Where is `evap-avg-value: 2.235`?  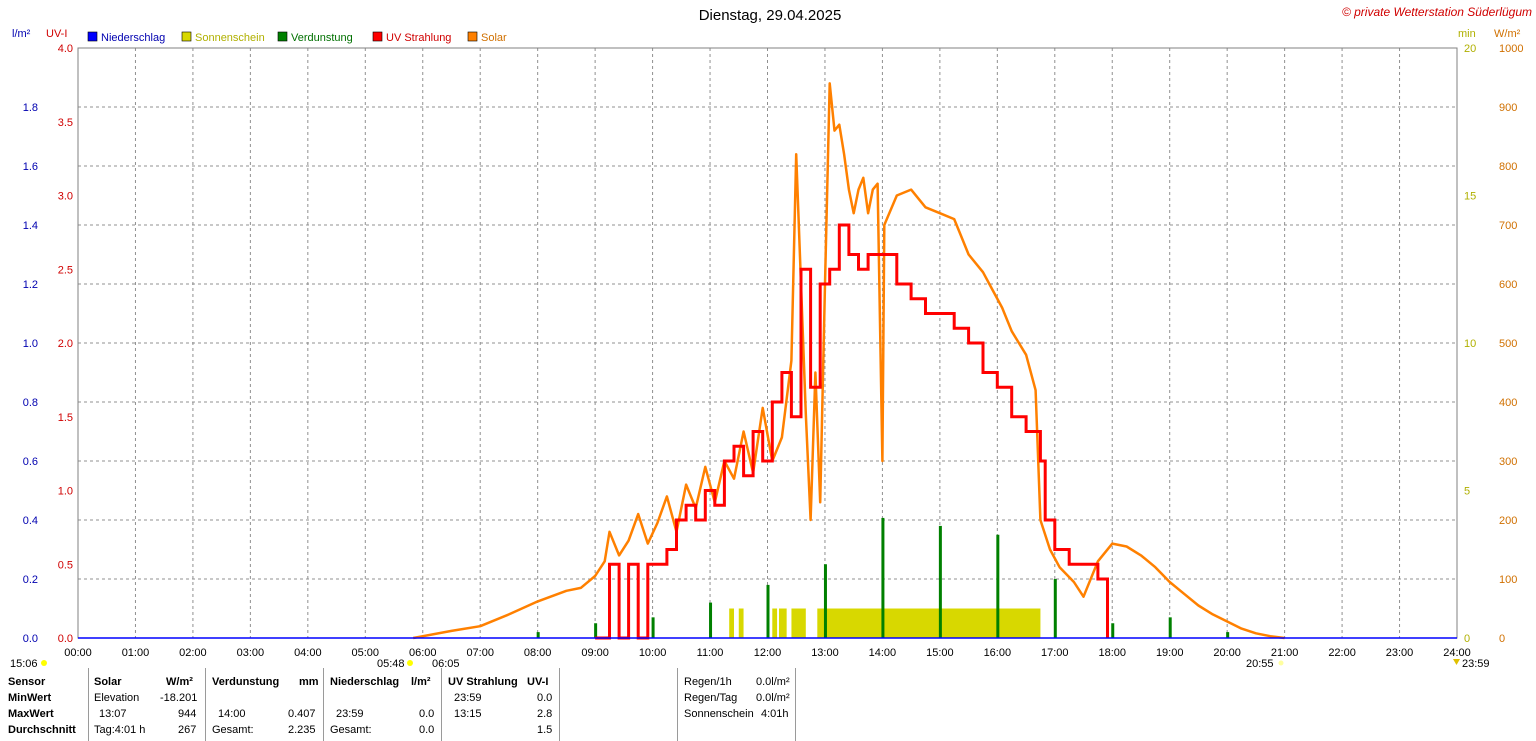
evap-avg-value: 2.235 is located at coordinates (302, 730).